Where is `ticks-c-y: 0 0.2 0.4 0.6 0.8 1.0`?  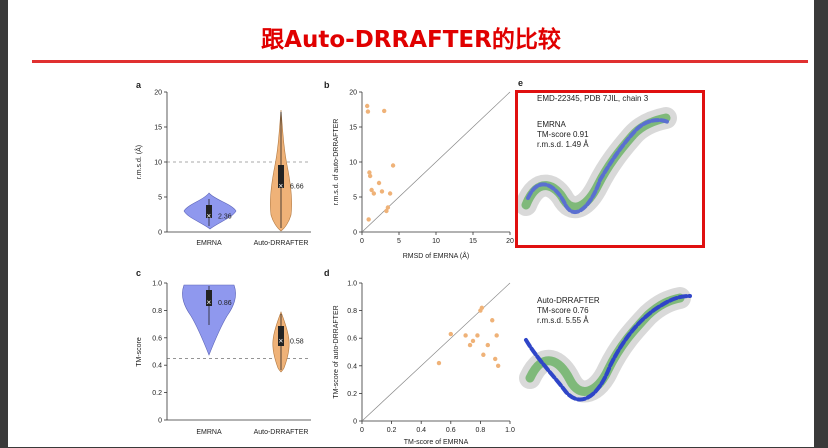
ticks-c-y: 0 0.2 0.4 0.6 0.8 1.0 is located at coordinates (159, 353).